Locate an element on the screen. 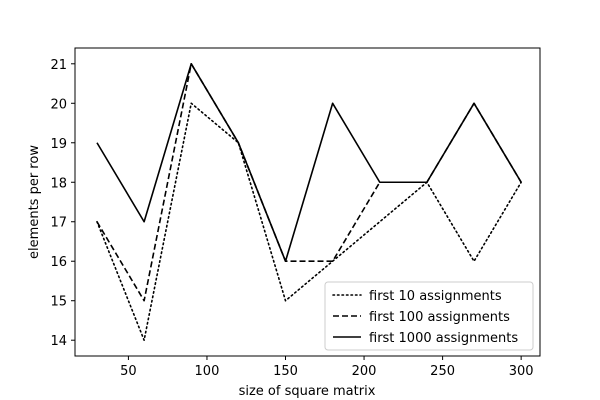  x-tick-label: 100 is located at coordinates (207, 371).